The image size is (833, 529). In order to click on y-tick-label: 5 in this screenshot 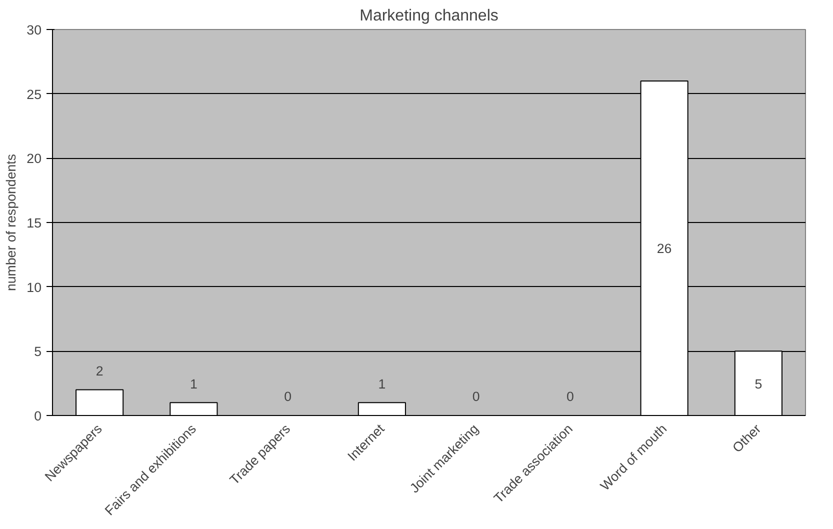, I will do `click(38, 352)`.